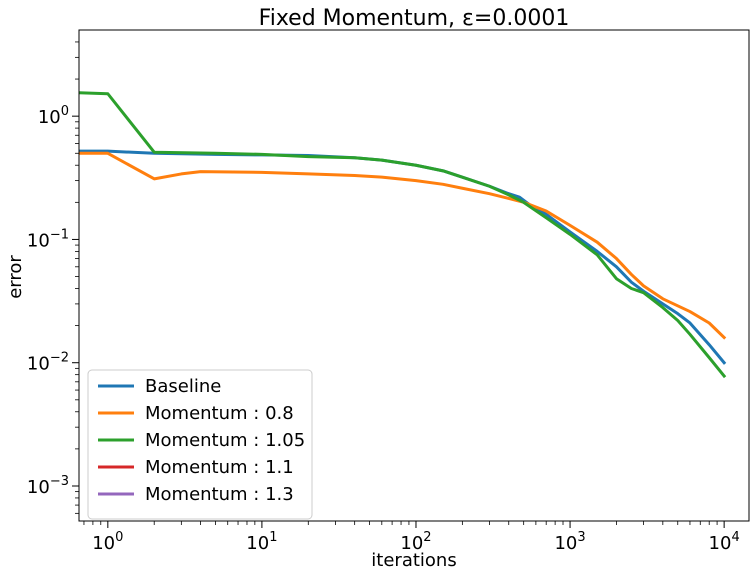  What do you see at coordinates (53, 116) in the screenshot?
I see `y-tick-label-0: 10⁰` at bounding box center [53, 116].